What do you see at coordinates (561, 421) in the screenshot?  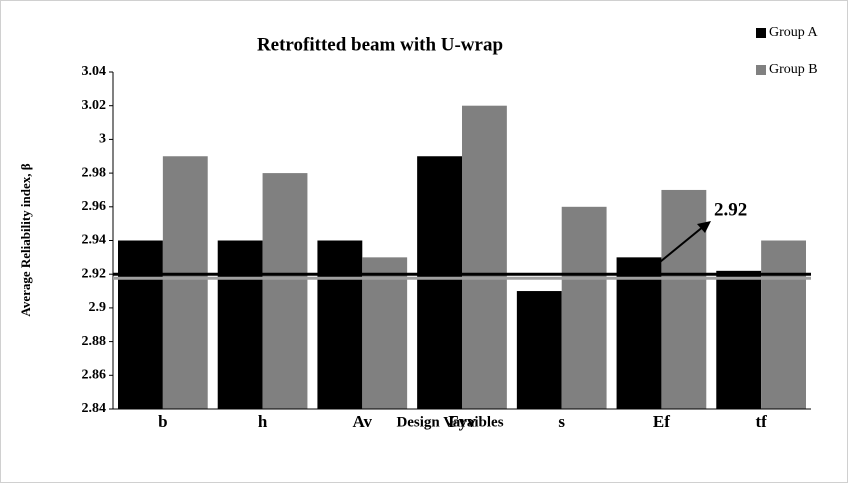 I see `x-tick-label: s` at bounding box center [561, 421].